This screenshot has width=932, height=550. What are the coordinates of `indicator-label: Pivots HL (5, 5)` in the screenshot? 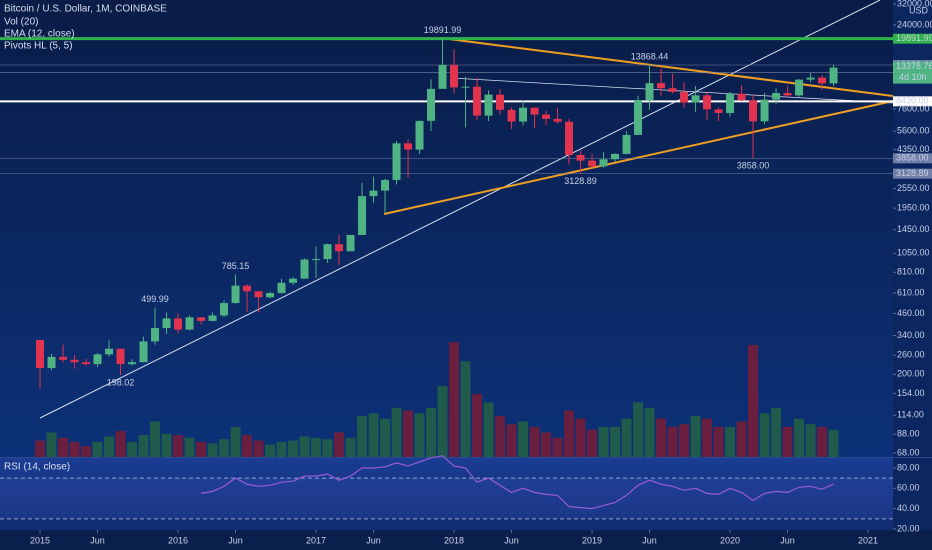 It's located at (38, 46).